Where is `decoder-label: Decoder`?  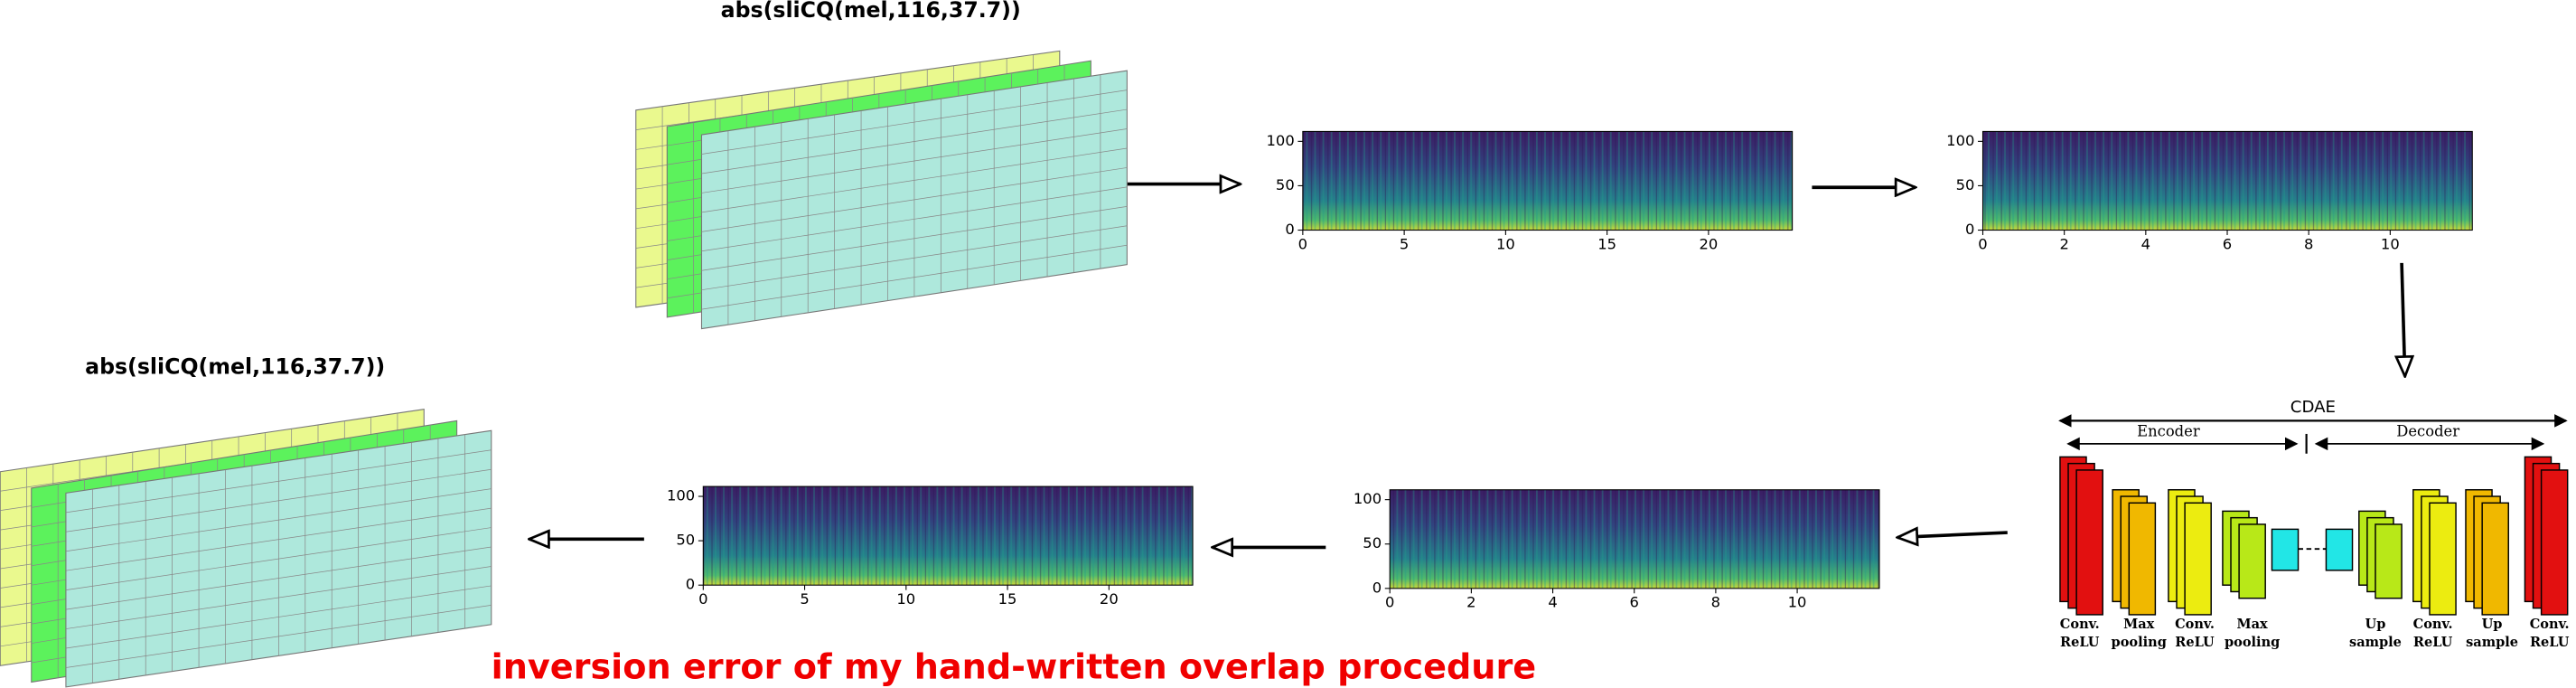 decoder-label: Decoder is located at coordinates (2427, 432).